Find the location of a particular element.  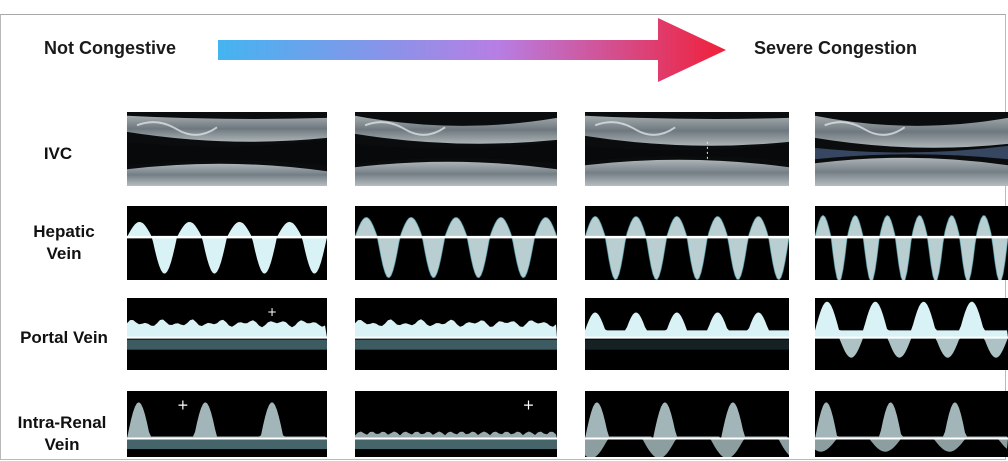

row-label-intra-renal-vein: Intra-Renal Vein is located at coordinates (62, 433).